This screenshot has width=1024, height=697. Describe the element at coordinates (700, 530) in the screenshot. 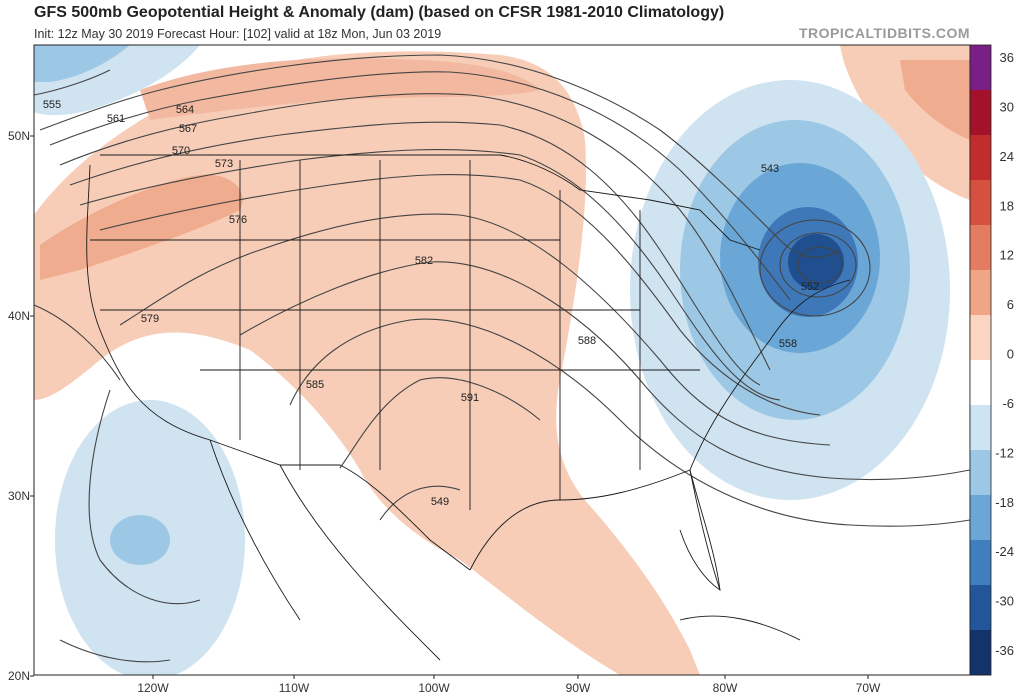

I see `florida` at that location.